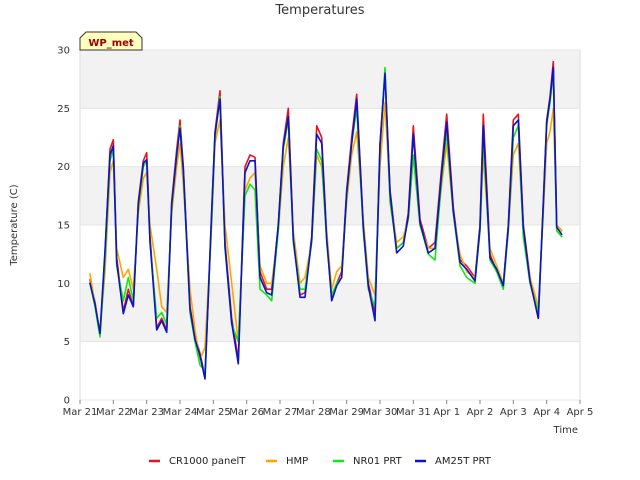 The height and width of the screenshot is (480, 640). What do you see at coordinates (63, 284) in the screenshot?
I see `y-tick-label: 10` at bounding box center [63, 284].